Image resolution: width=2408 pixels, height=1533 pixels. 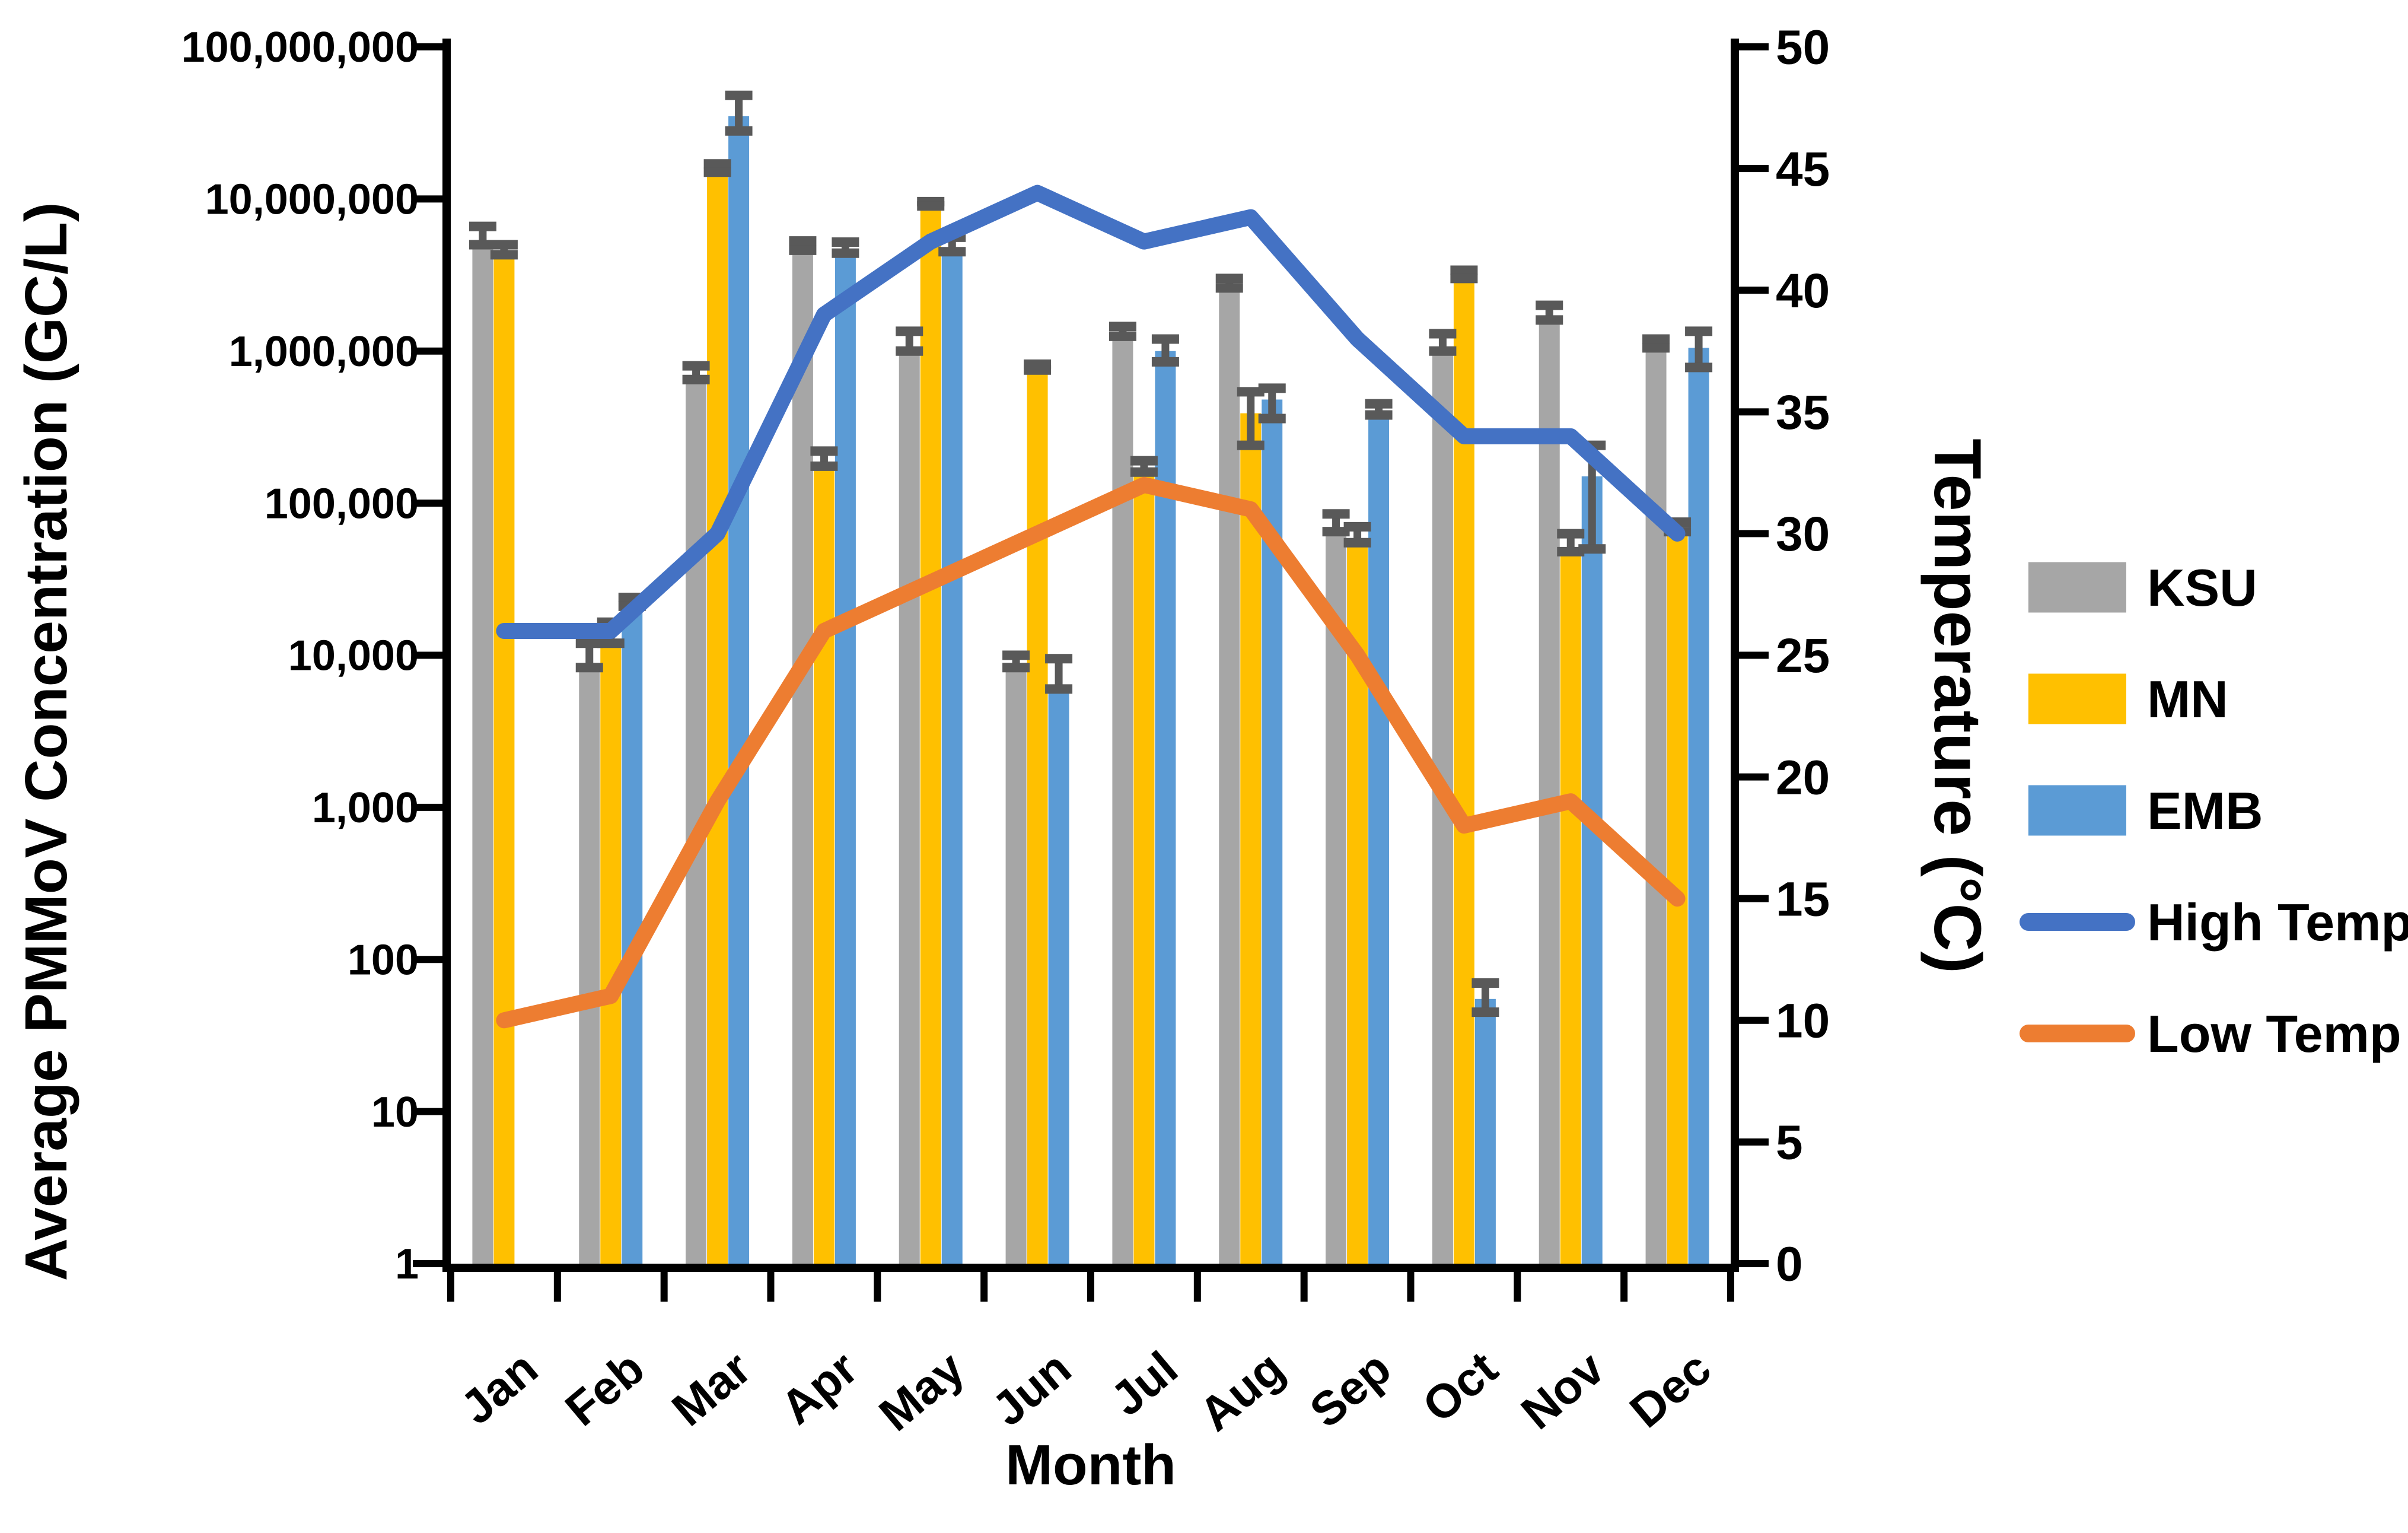 What do you see at coordinates (482, 754) in the screenshot?
I see `bar-ksu-jan` at bounding box center [482, 754].